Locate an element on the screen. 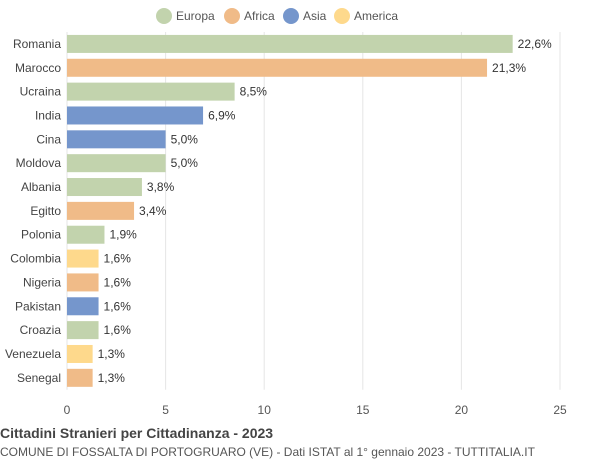  value-label: 3,4% is located at coordinates (153, 211).